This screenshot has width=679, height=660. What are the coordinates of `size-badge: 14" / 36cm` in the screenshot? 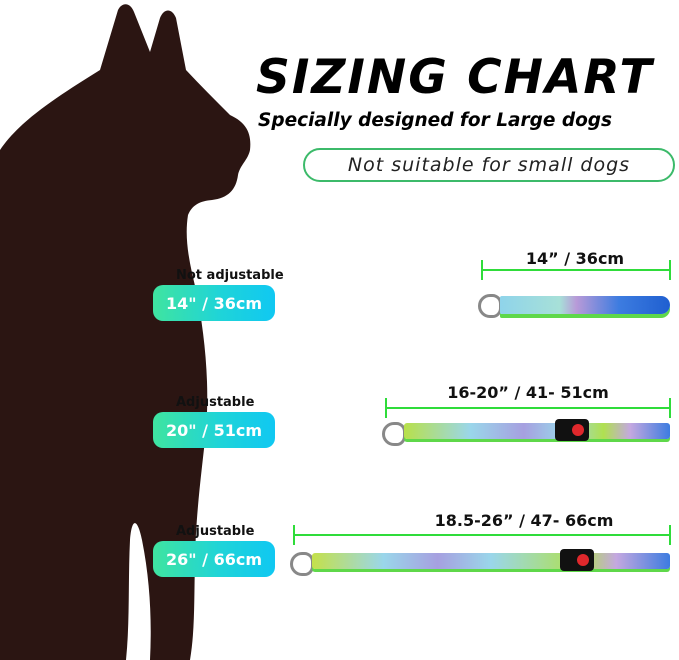 It's located at (214, 303).